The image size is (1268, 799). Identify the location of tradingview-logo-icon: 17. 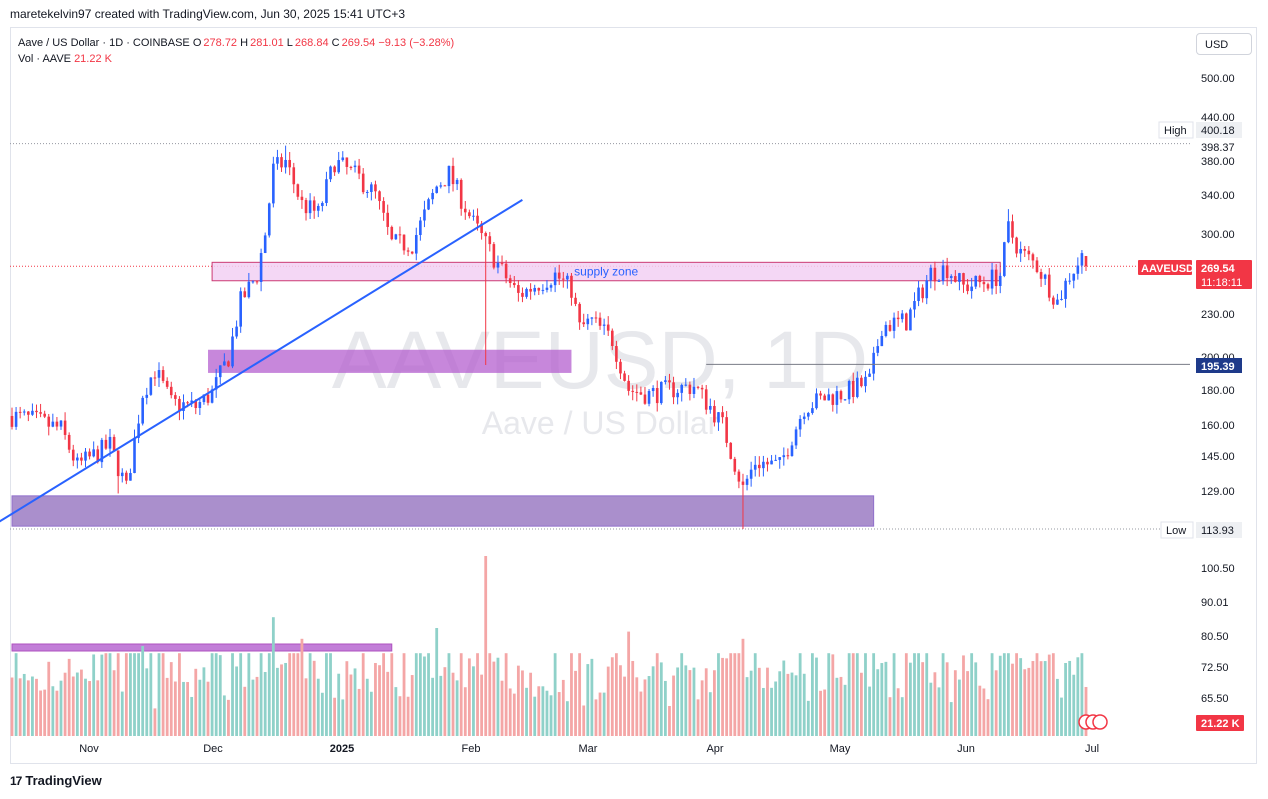
(16, 780).